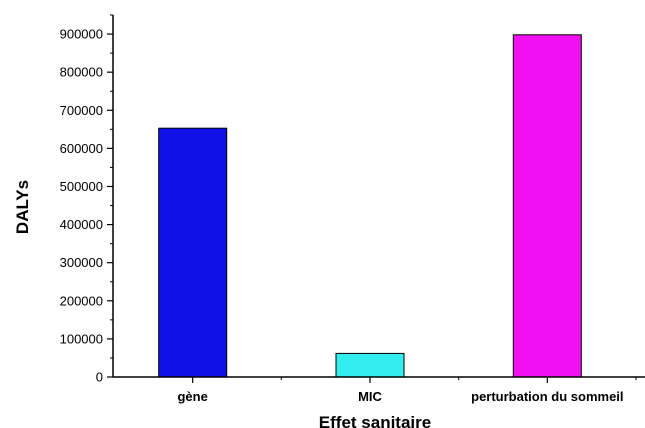 The image size is (645, 428). I want to click on y-tick-label-4: 400000, so click(81, 224).